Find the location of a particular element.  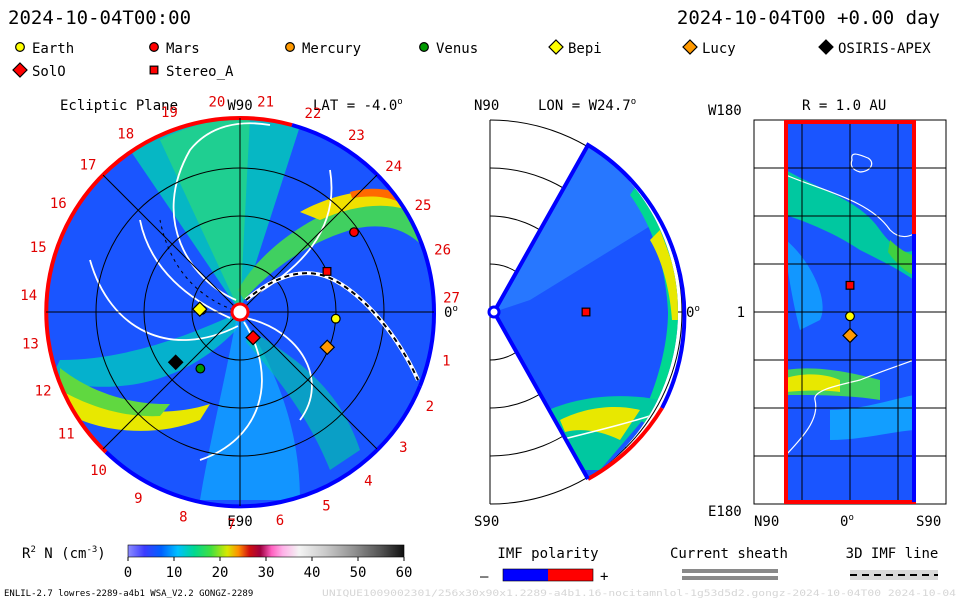

carrington-label-21: 21 is located at coordinates (265, 103).